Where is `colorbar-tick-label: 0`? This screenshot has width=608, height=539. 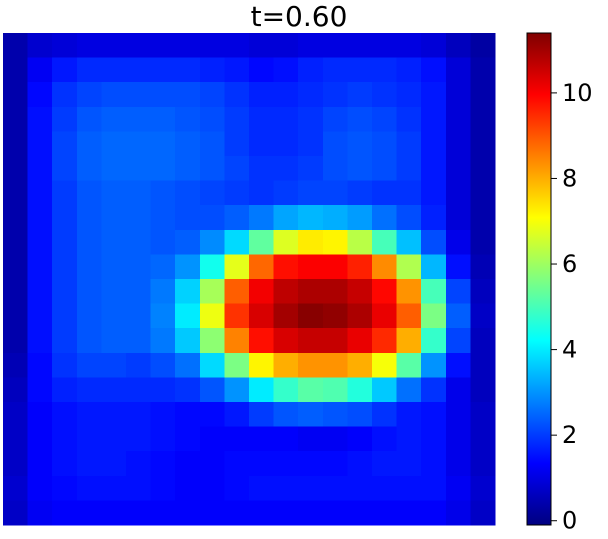 colorbar-tick-label: 0 is located at coordinates (569, 521).